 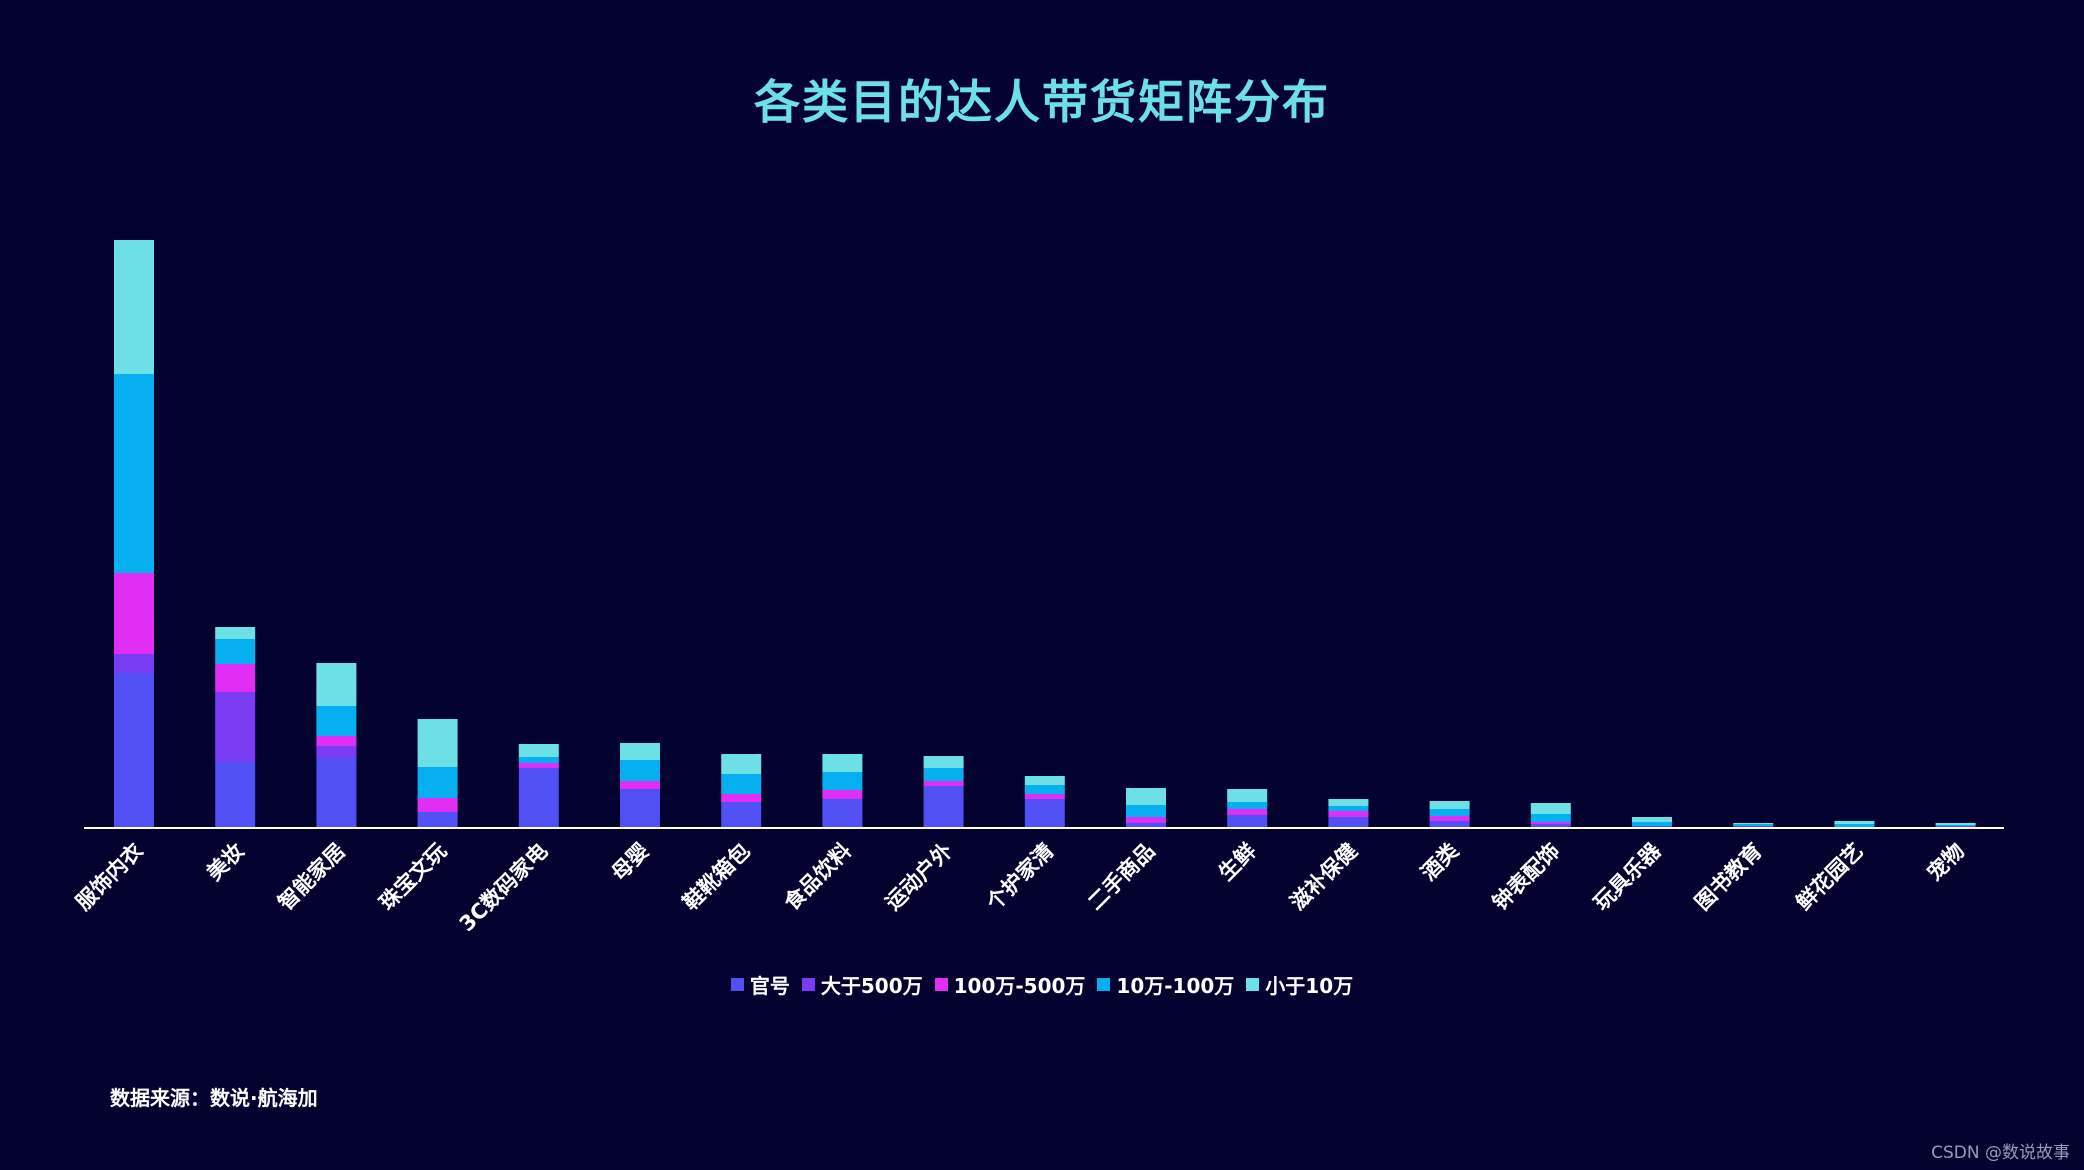 I want to click on x-tick-label: 生鲜, so click(x=1237, y=862).